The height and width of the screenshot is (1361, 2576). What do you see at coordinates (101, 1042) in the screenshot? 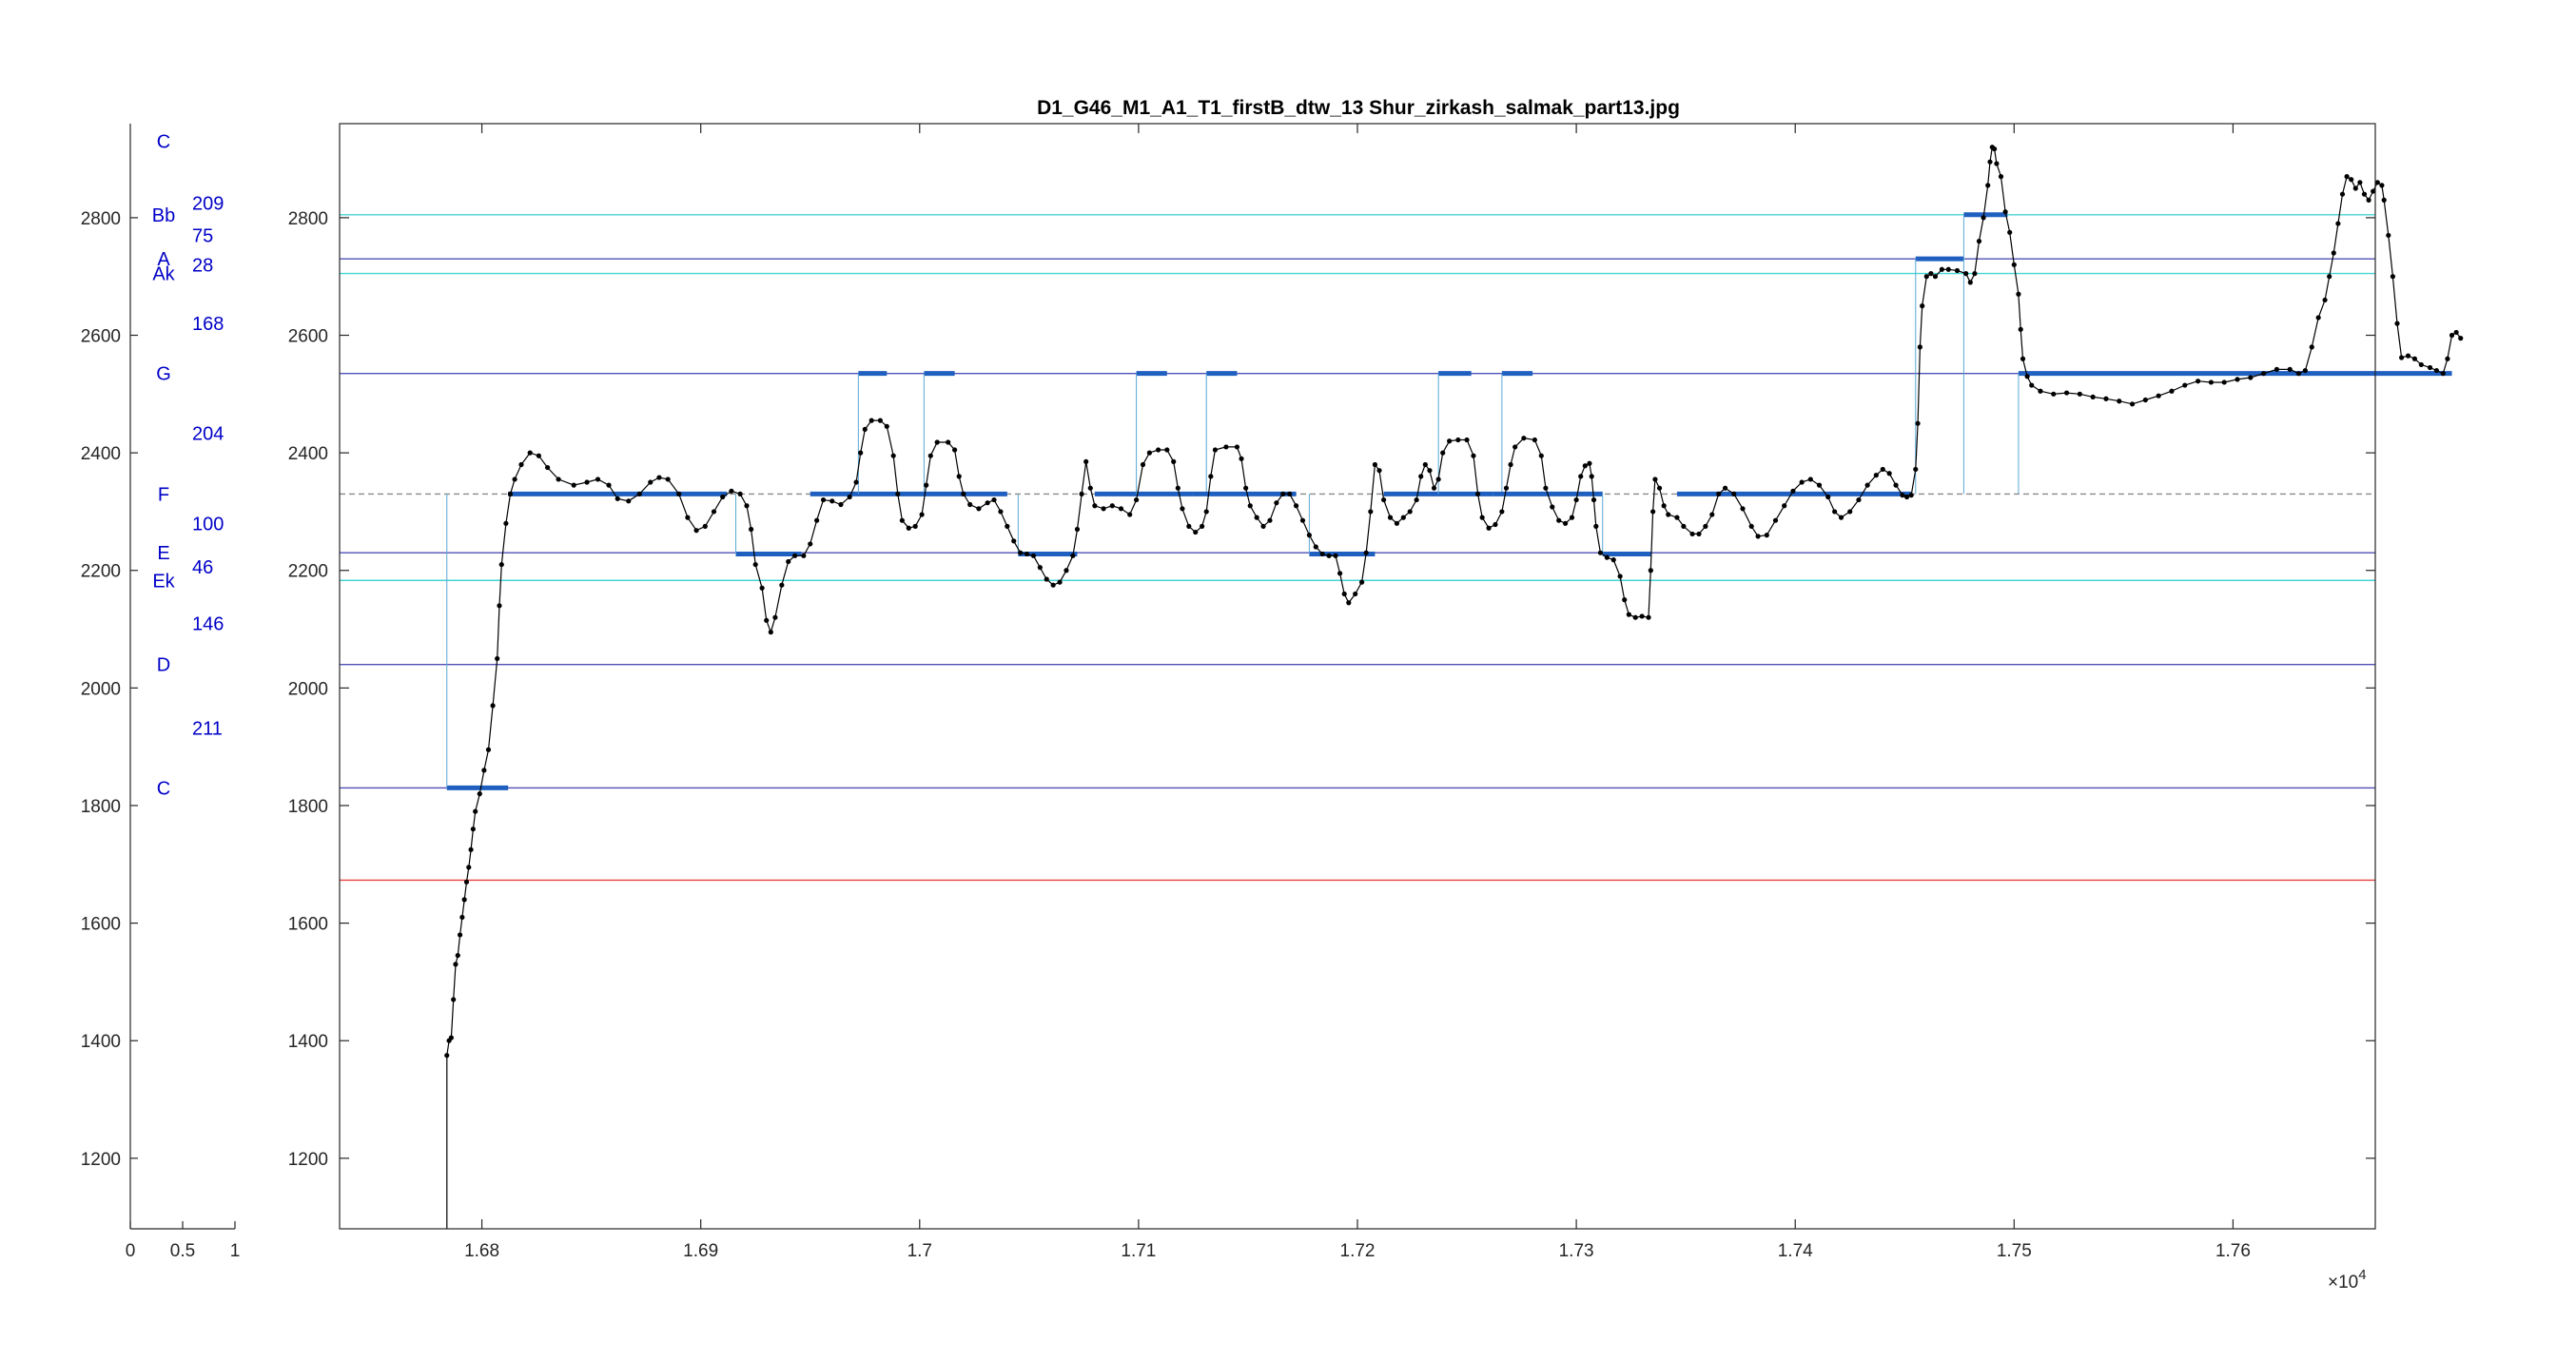
I see `scale-y-tick-label: 1400` at bounding box center [101, 1042].